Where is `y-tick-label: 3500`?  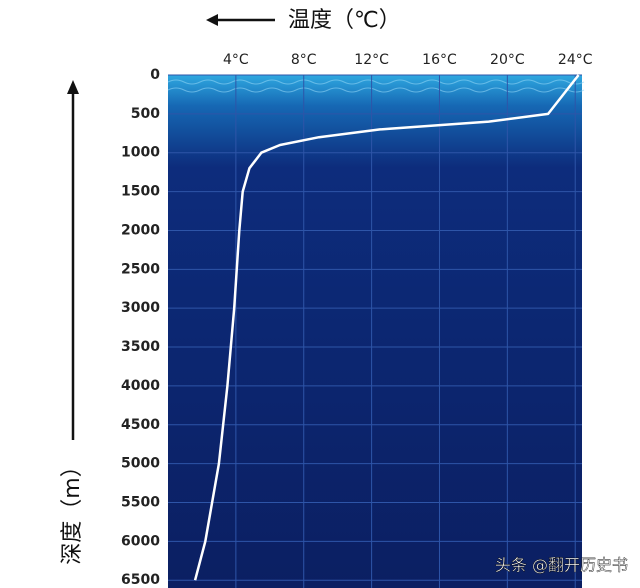
y-tick-label: 3500 is located at coordinates (140, 347).